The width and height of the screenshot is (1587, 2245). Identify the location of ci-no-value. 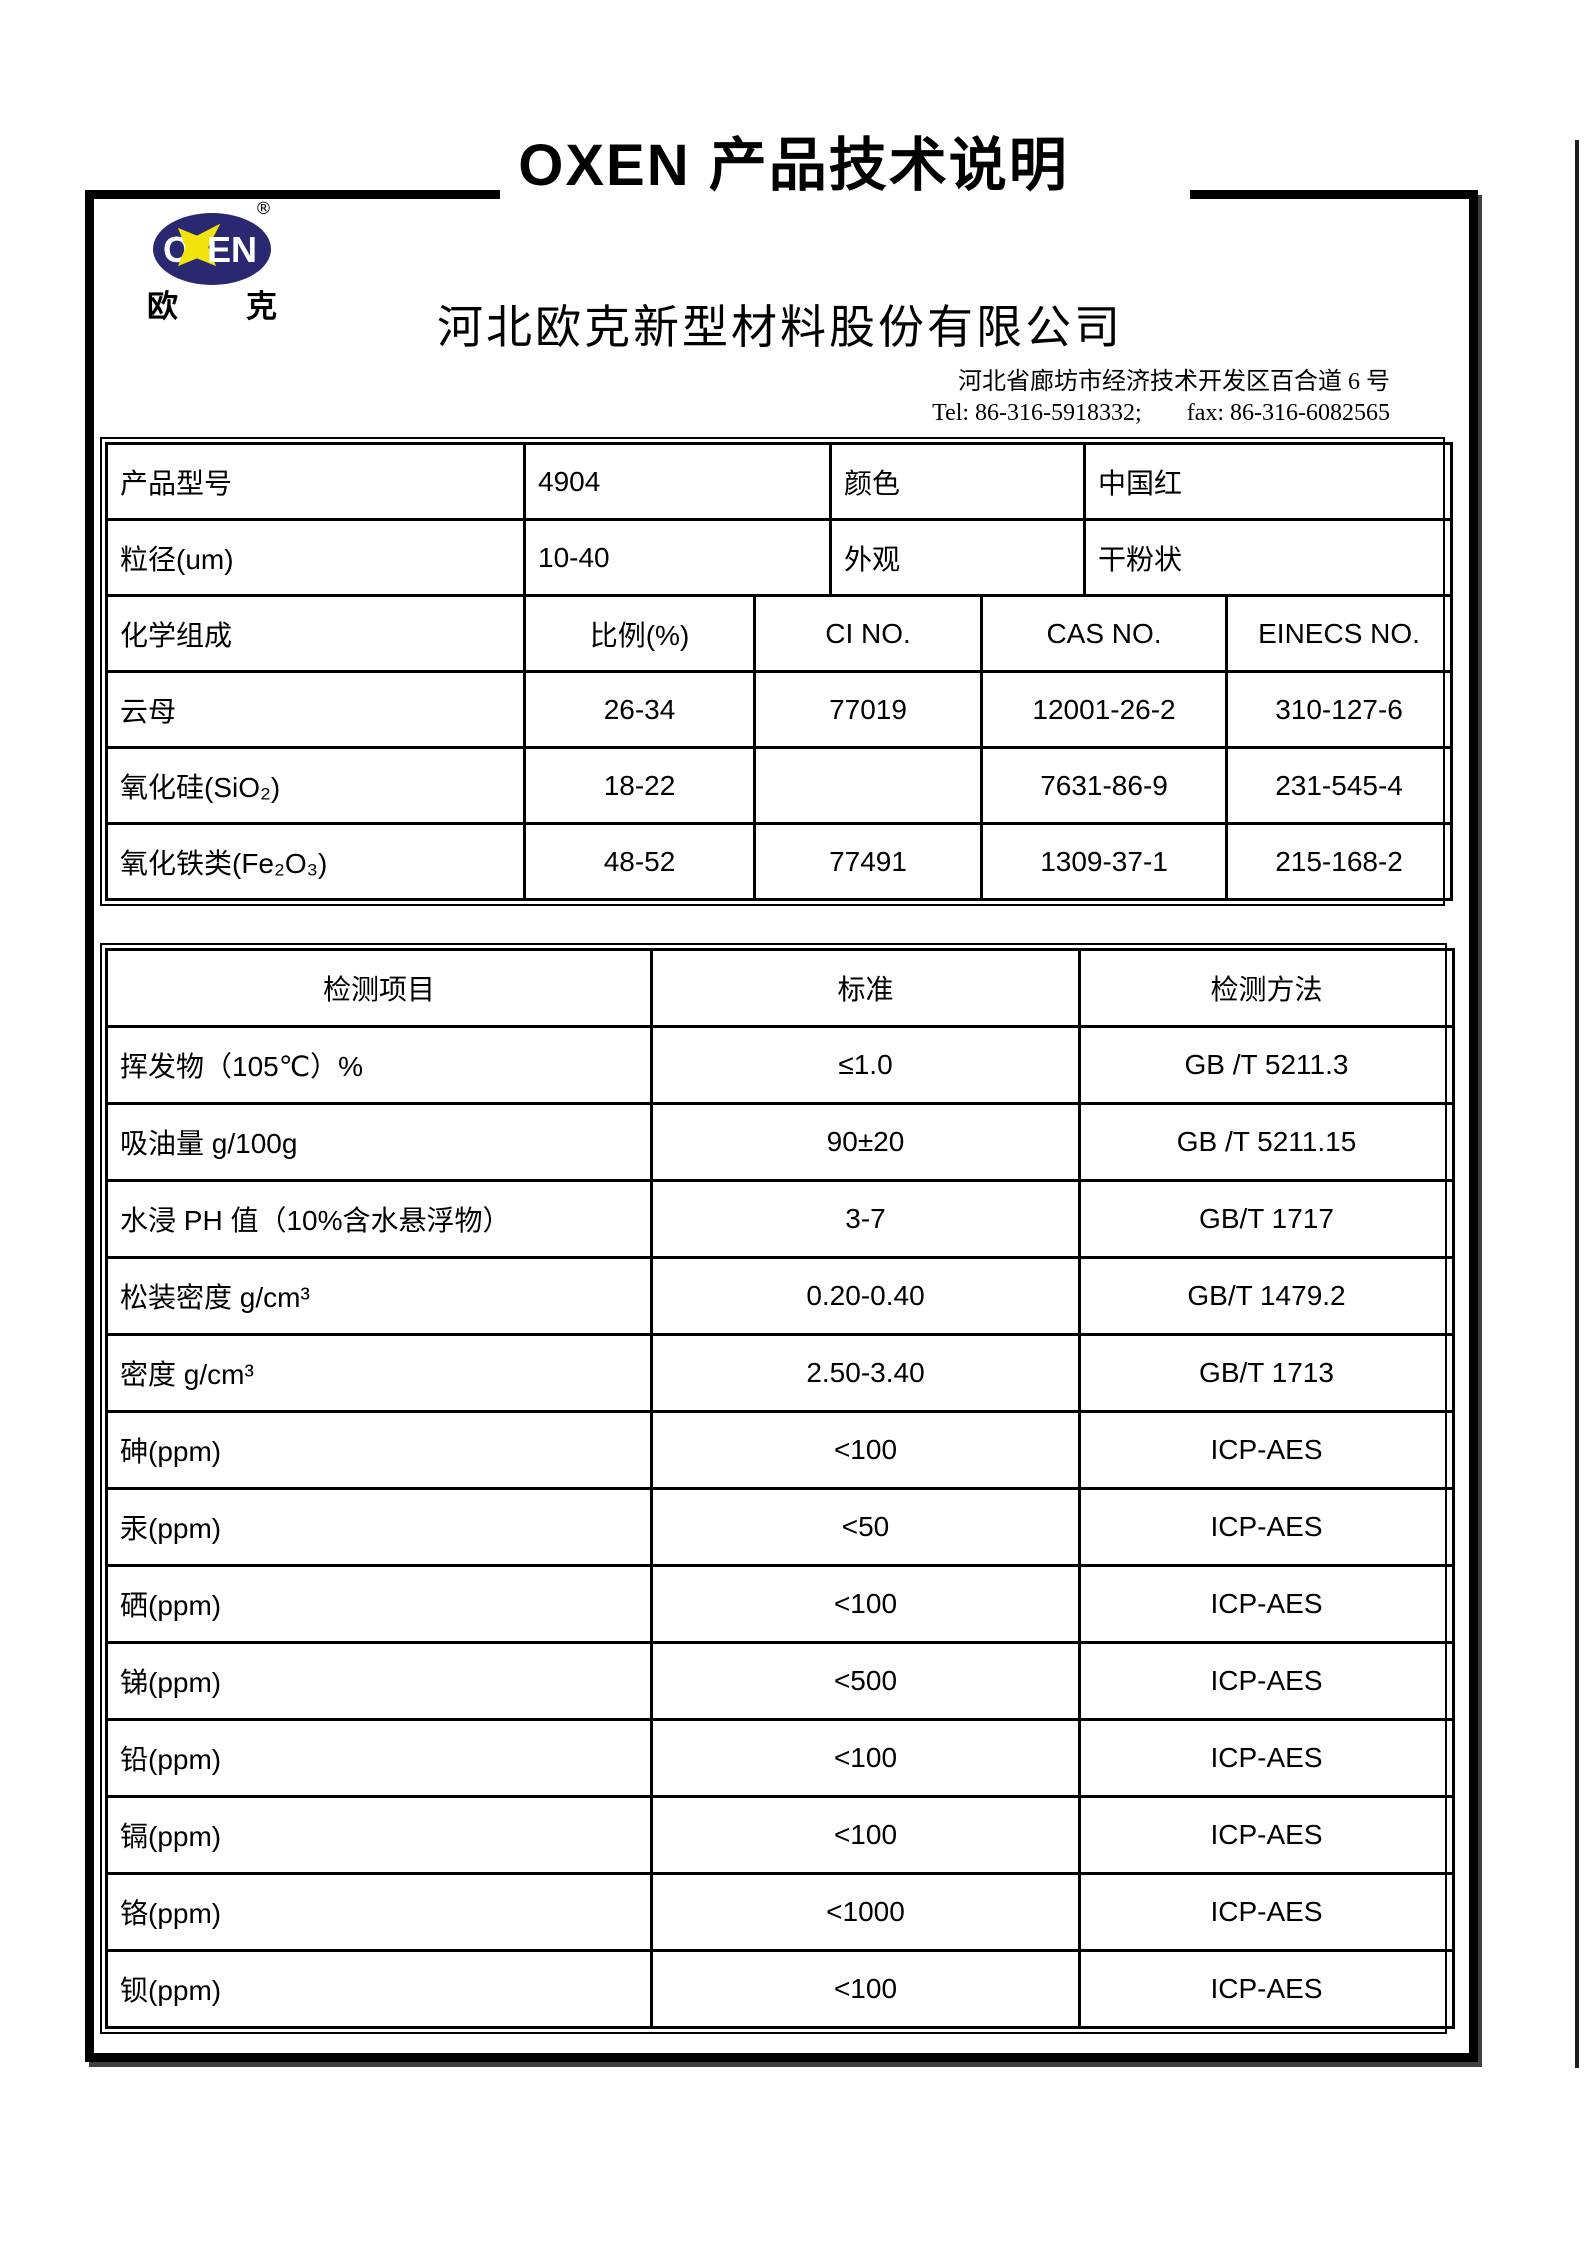
(868, 785).